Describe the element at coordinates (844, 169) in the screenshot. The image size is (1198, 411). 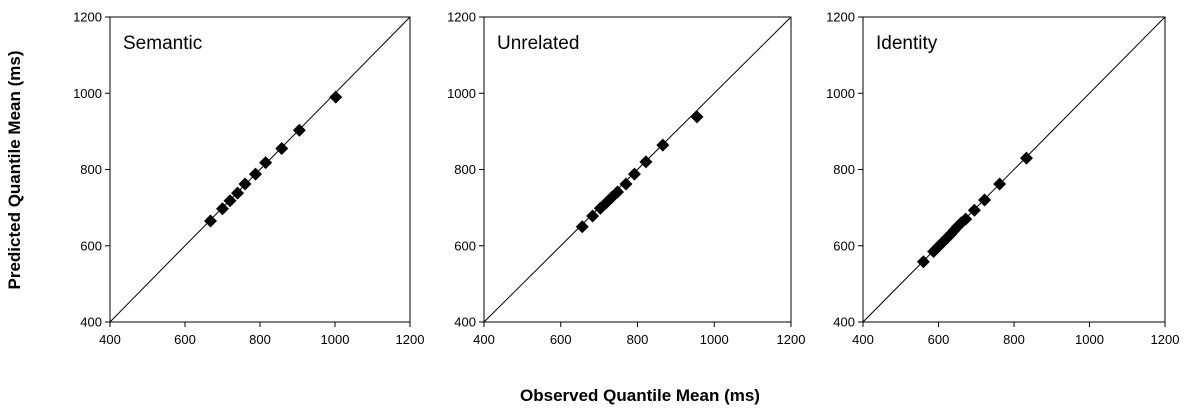
I see `identity-y-tick-label: 800` at that location.